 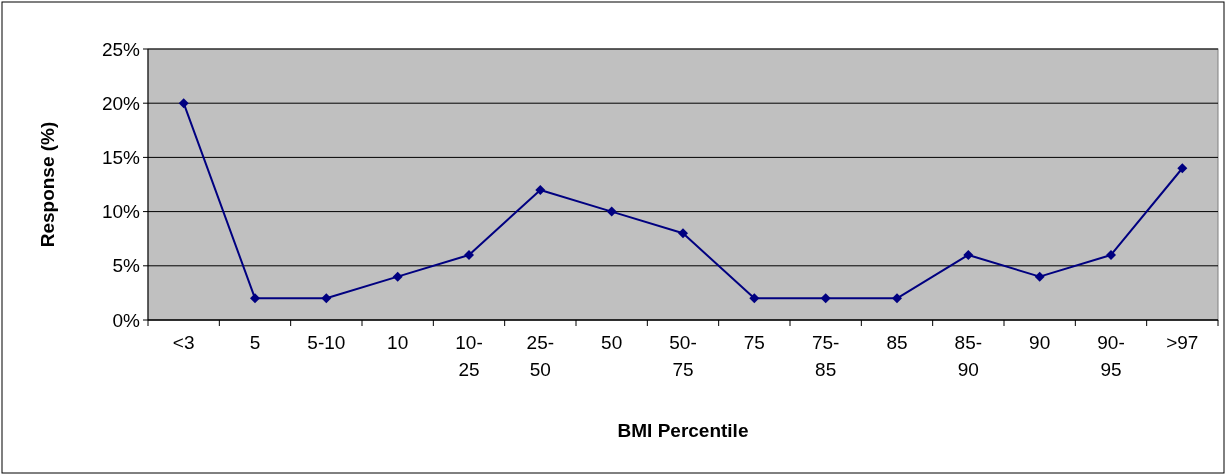 I want to click on x-tick-label: 50, so click(x=612, y=342).